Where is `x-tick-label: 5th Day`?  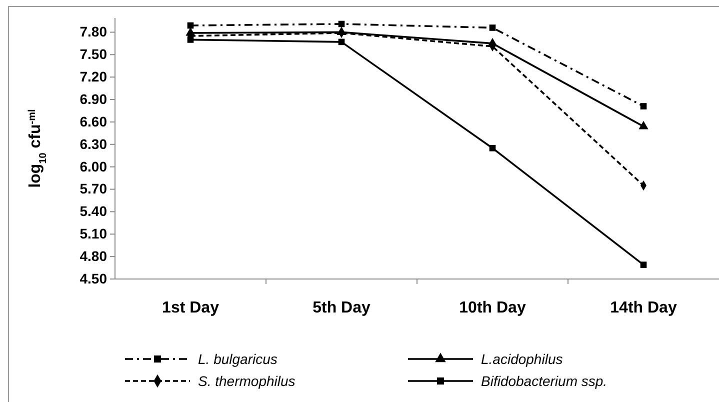
x-tick-label: 5th Day is located at coordinates (341, 307).